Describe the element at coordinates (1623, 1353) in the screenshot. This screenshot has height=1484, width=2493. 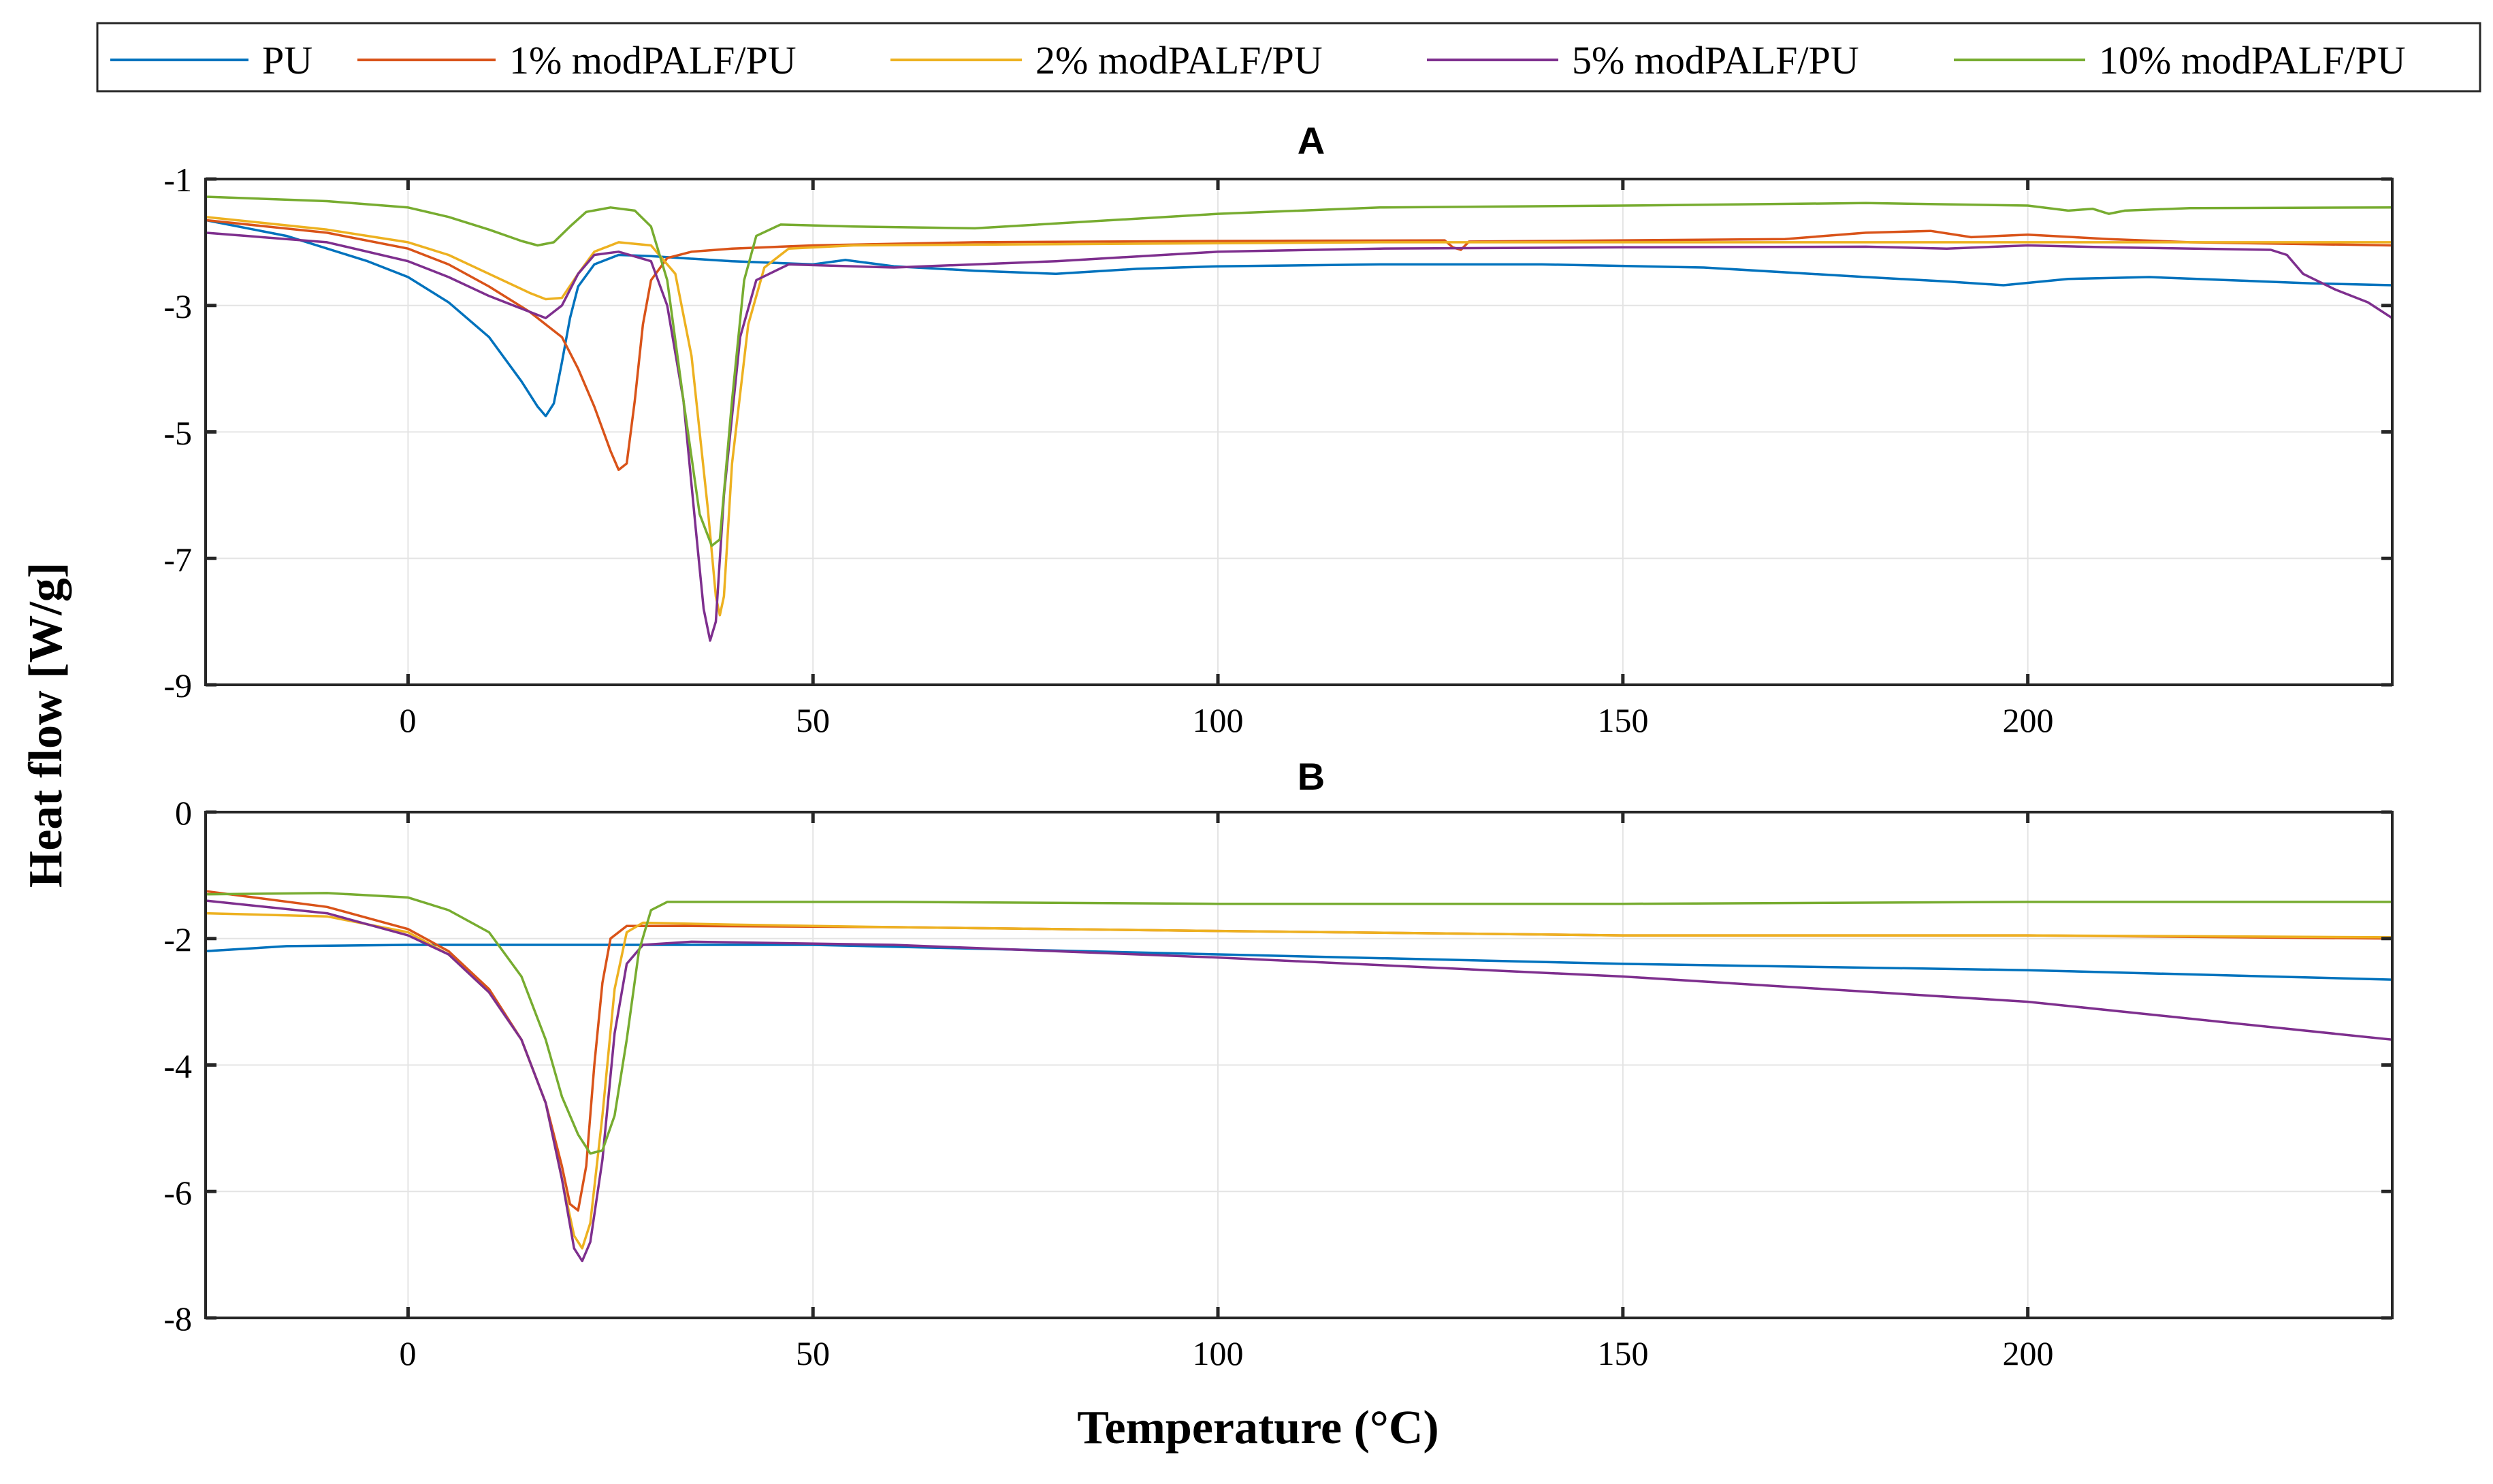
I see `panel-b-x-tick-label: 150` at that location.